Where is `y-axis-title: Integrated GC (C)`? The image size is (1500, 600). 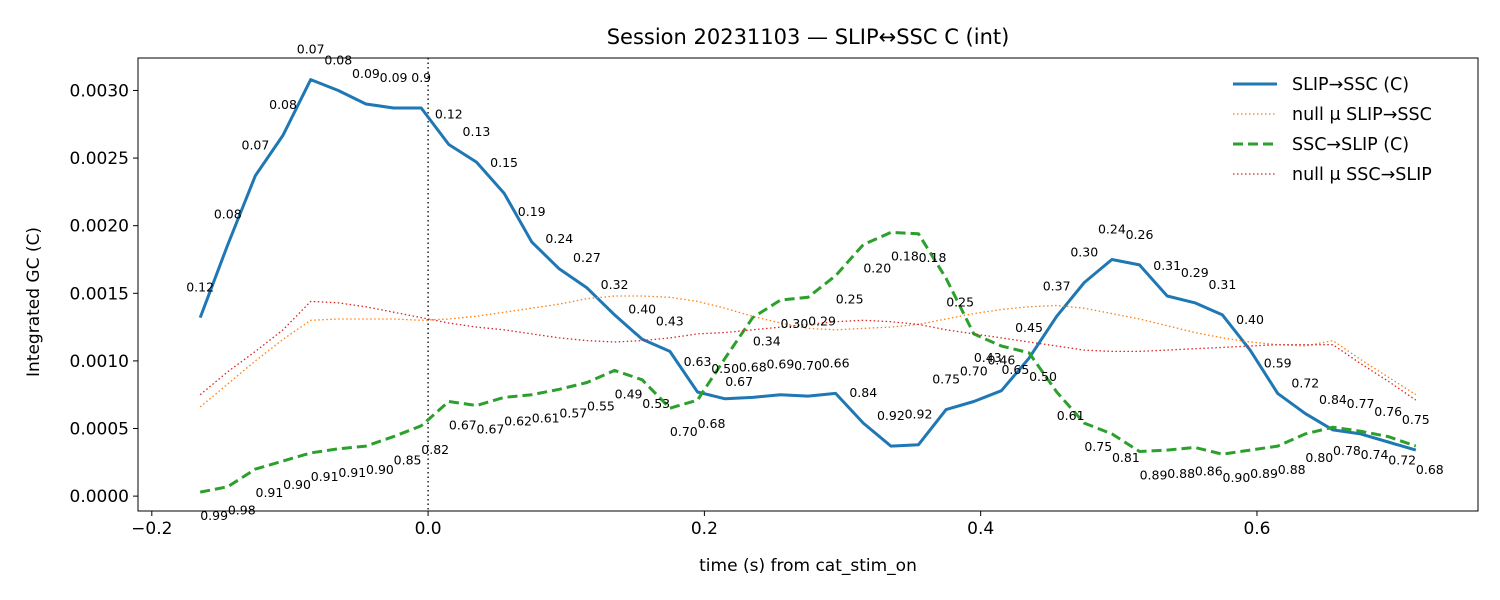 y-axis-title: Integrated GC (C) is located at coordinates (34, 302).